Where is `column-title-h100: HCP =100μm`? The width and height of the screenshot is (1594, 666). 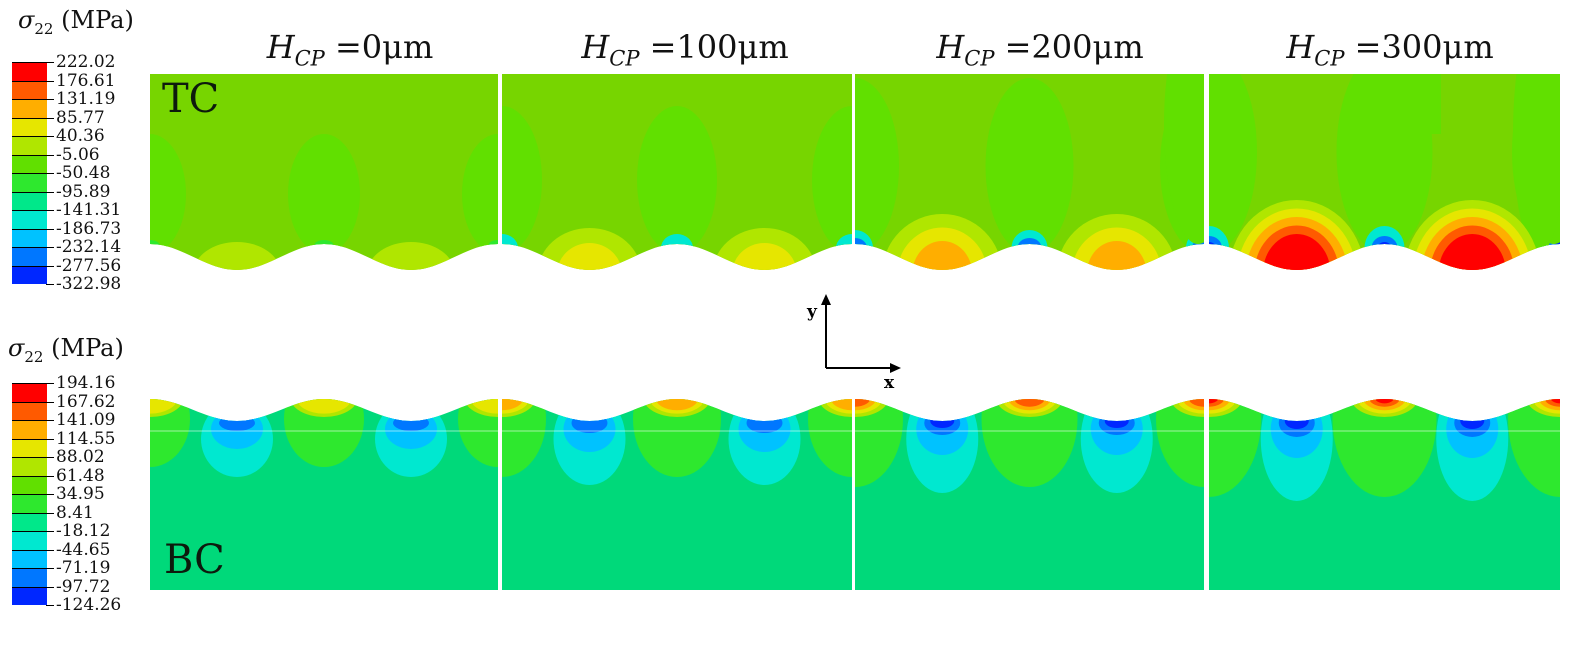
column-title-h100: HCP =100μm is located at coordinates (685, 49).